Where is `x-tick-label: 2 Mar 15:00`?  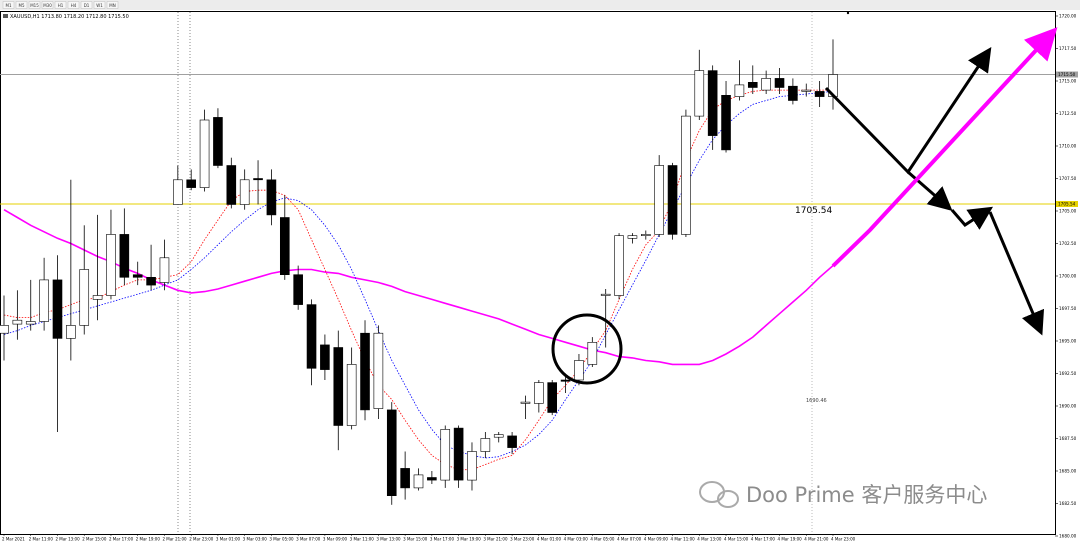 x-tick-label: 2 Mar 15:00 is located at coordinates (94, 539).